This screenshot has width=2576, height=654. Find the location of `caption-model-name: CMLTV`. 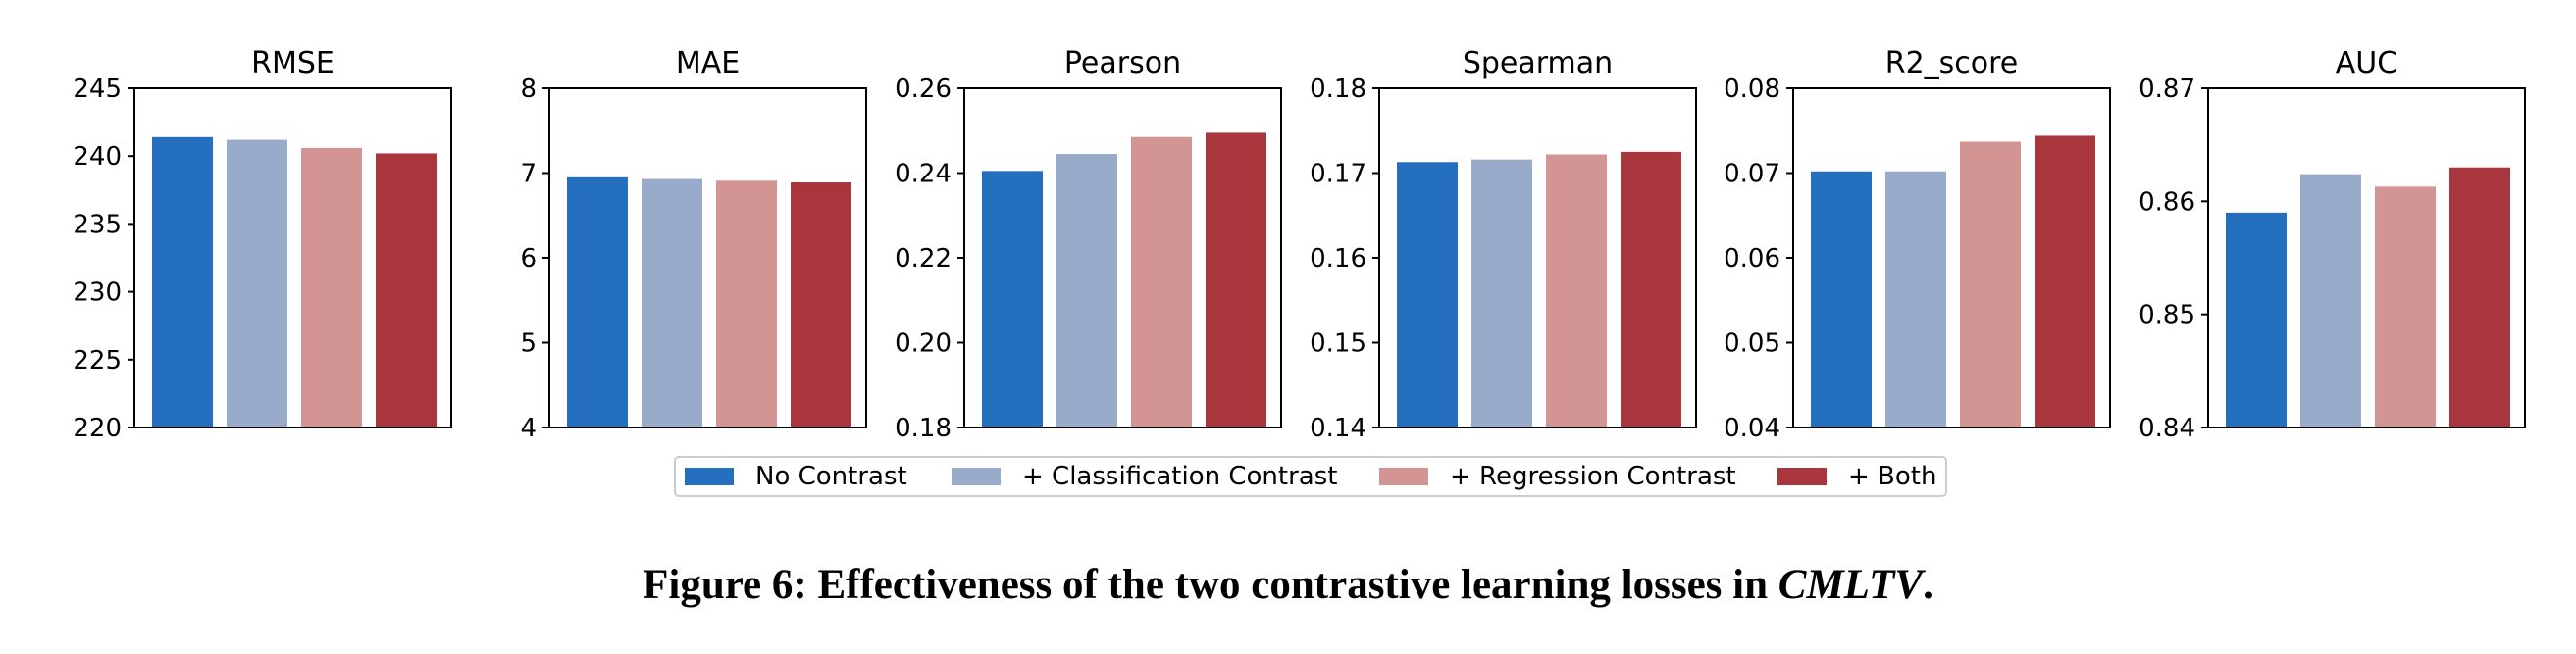

caption-model-name: CMLTV is located at coordinates (1850, 585).